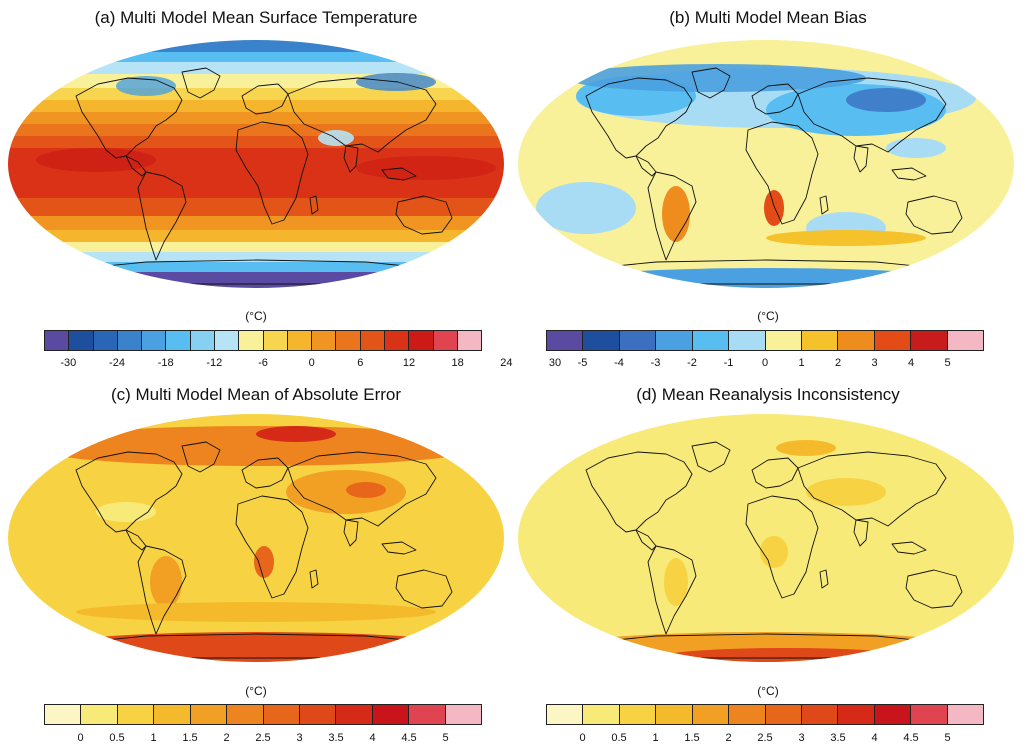  I want to click on colorbar-tick-label: -2, so click(692, 363).